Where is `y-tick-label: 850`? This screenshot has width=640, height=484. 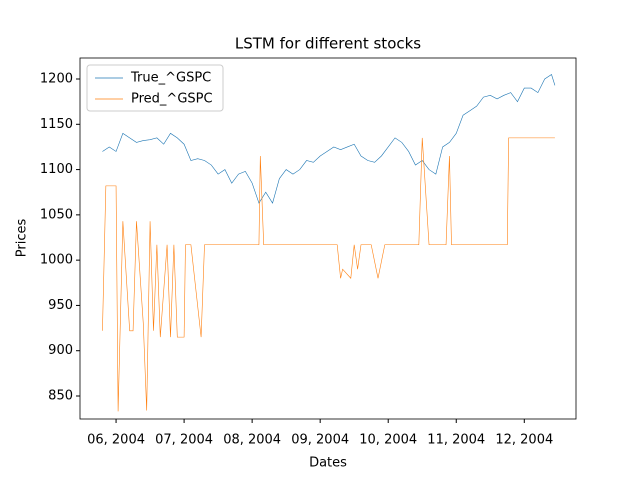 y-tick-label: 850 is located at coordinates (60, 395).